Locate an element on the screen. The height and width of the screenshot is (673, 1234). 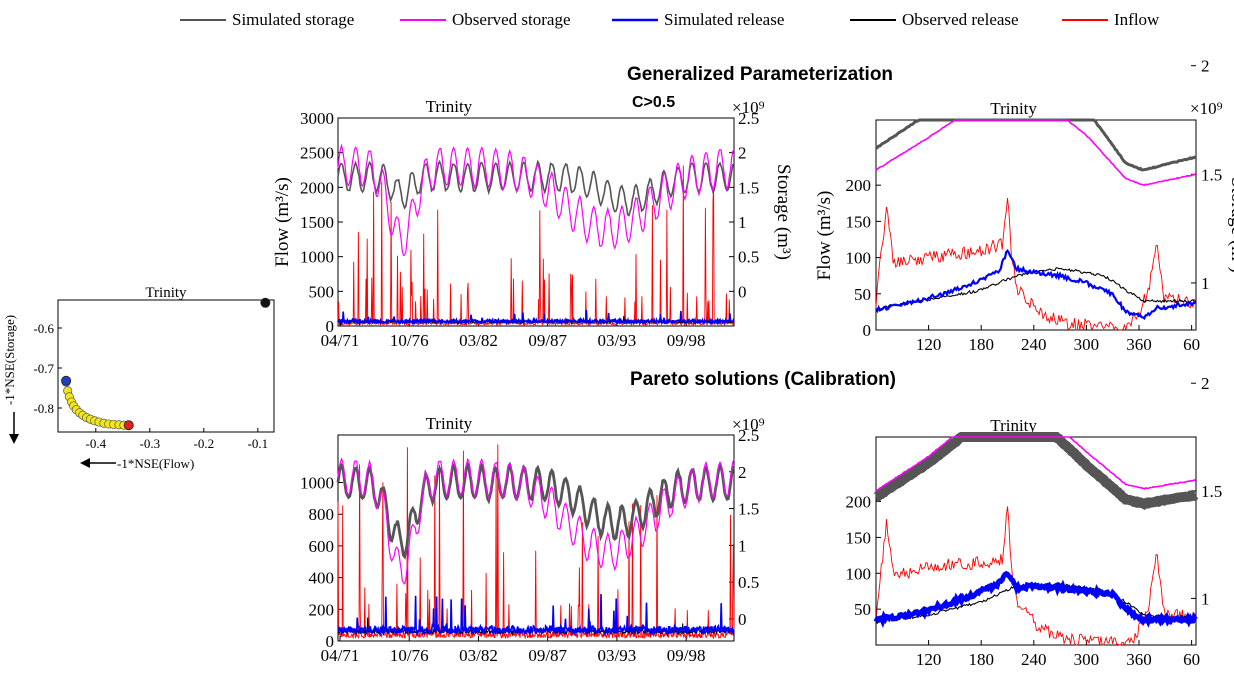
ts-ytick-label: 200 is located at coordinates (322, 609).